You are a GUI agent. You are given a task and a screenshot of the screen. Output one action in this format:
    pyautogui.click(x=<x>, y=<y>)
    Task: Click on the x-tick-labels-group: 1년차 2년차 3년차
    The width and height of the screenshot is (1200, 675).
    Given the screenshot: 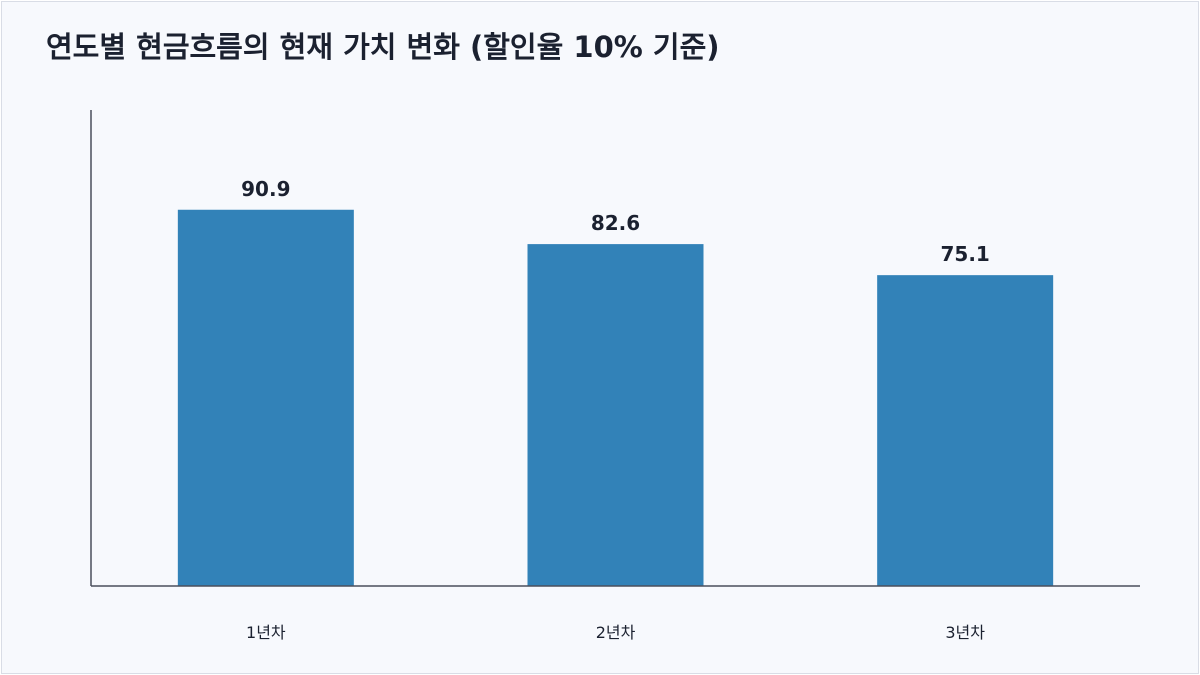 What is the action you would take?
    pyautogui.click(x=615, y=632)
    